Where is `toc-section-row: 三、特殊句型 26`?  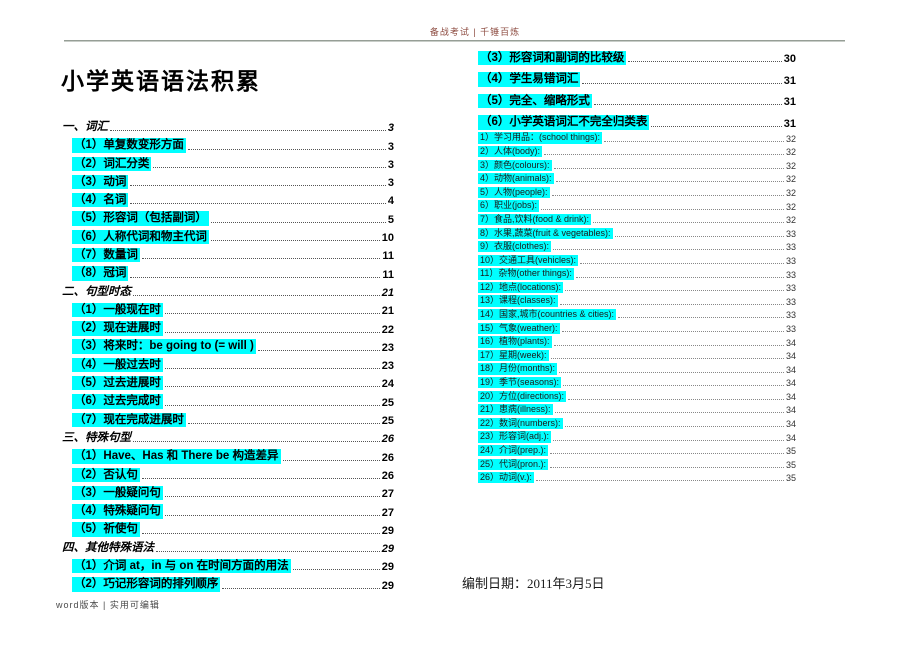 toc-section-row: 三、特殊句型 26 is located at coordinates (228, 436).